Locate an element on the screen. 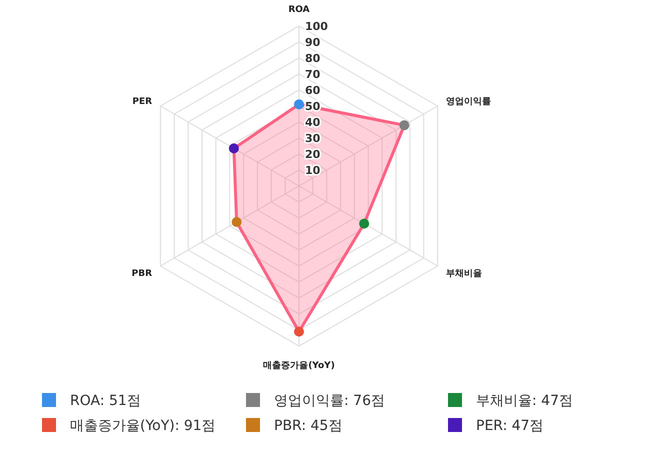 This screenshot has height=450, width=650. spoke-label: 부채비율 is located at coordinates (464, 274).